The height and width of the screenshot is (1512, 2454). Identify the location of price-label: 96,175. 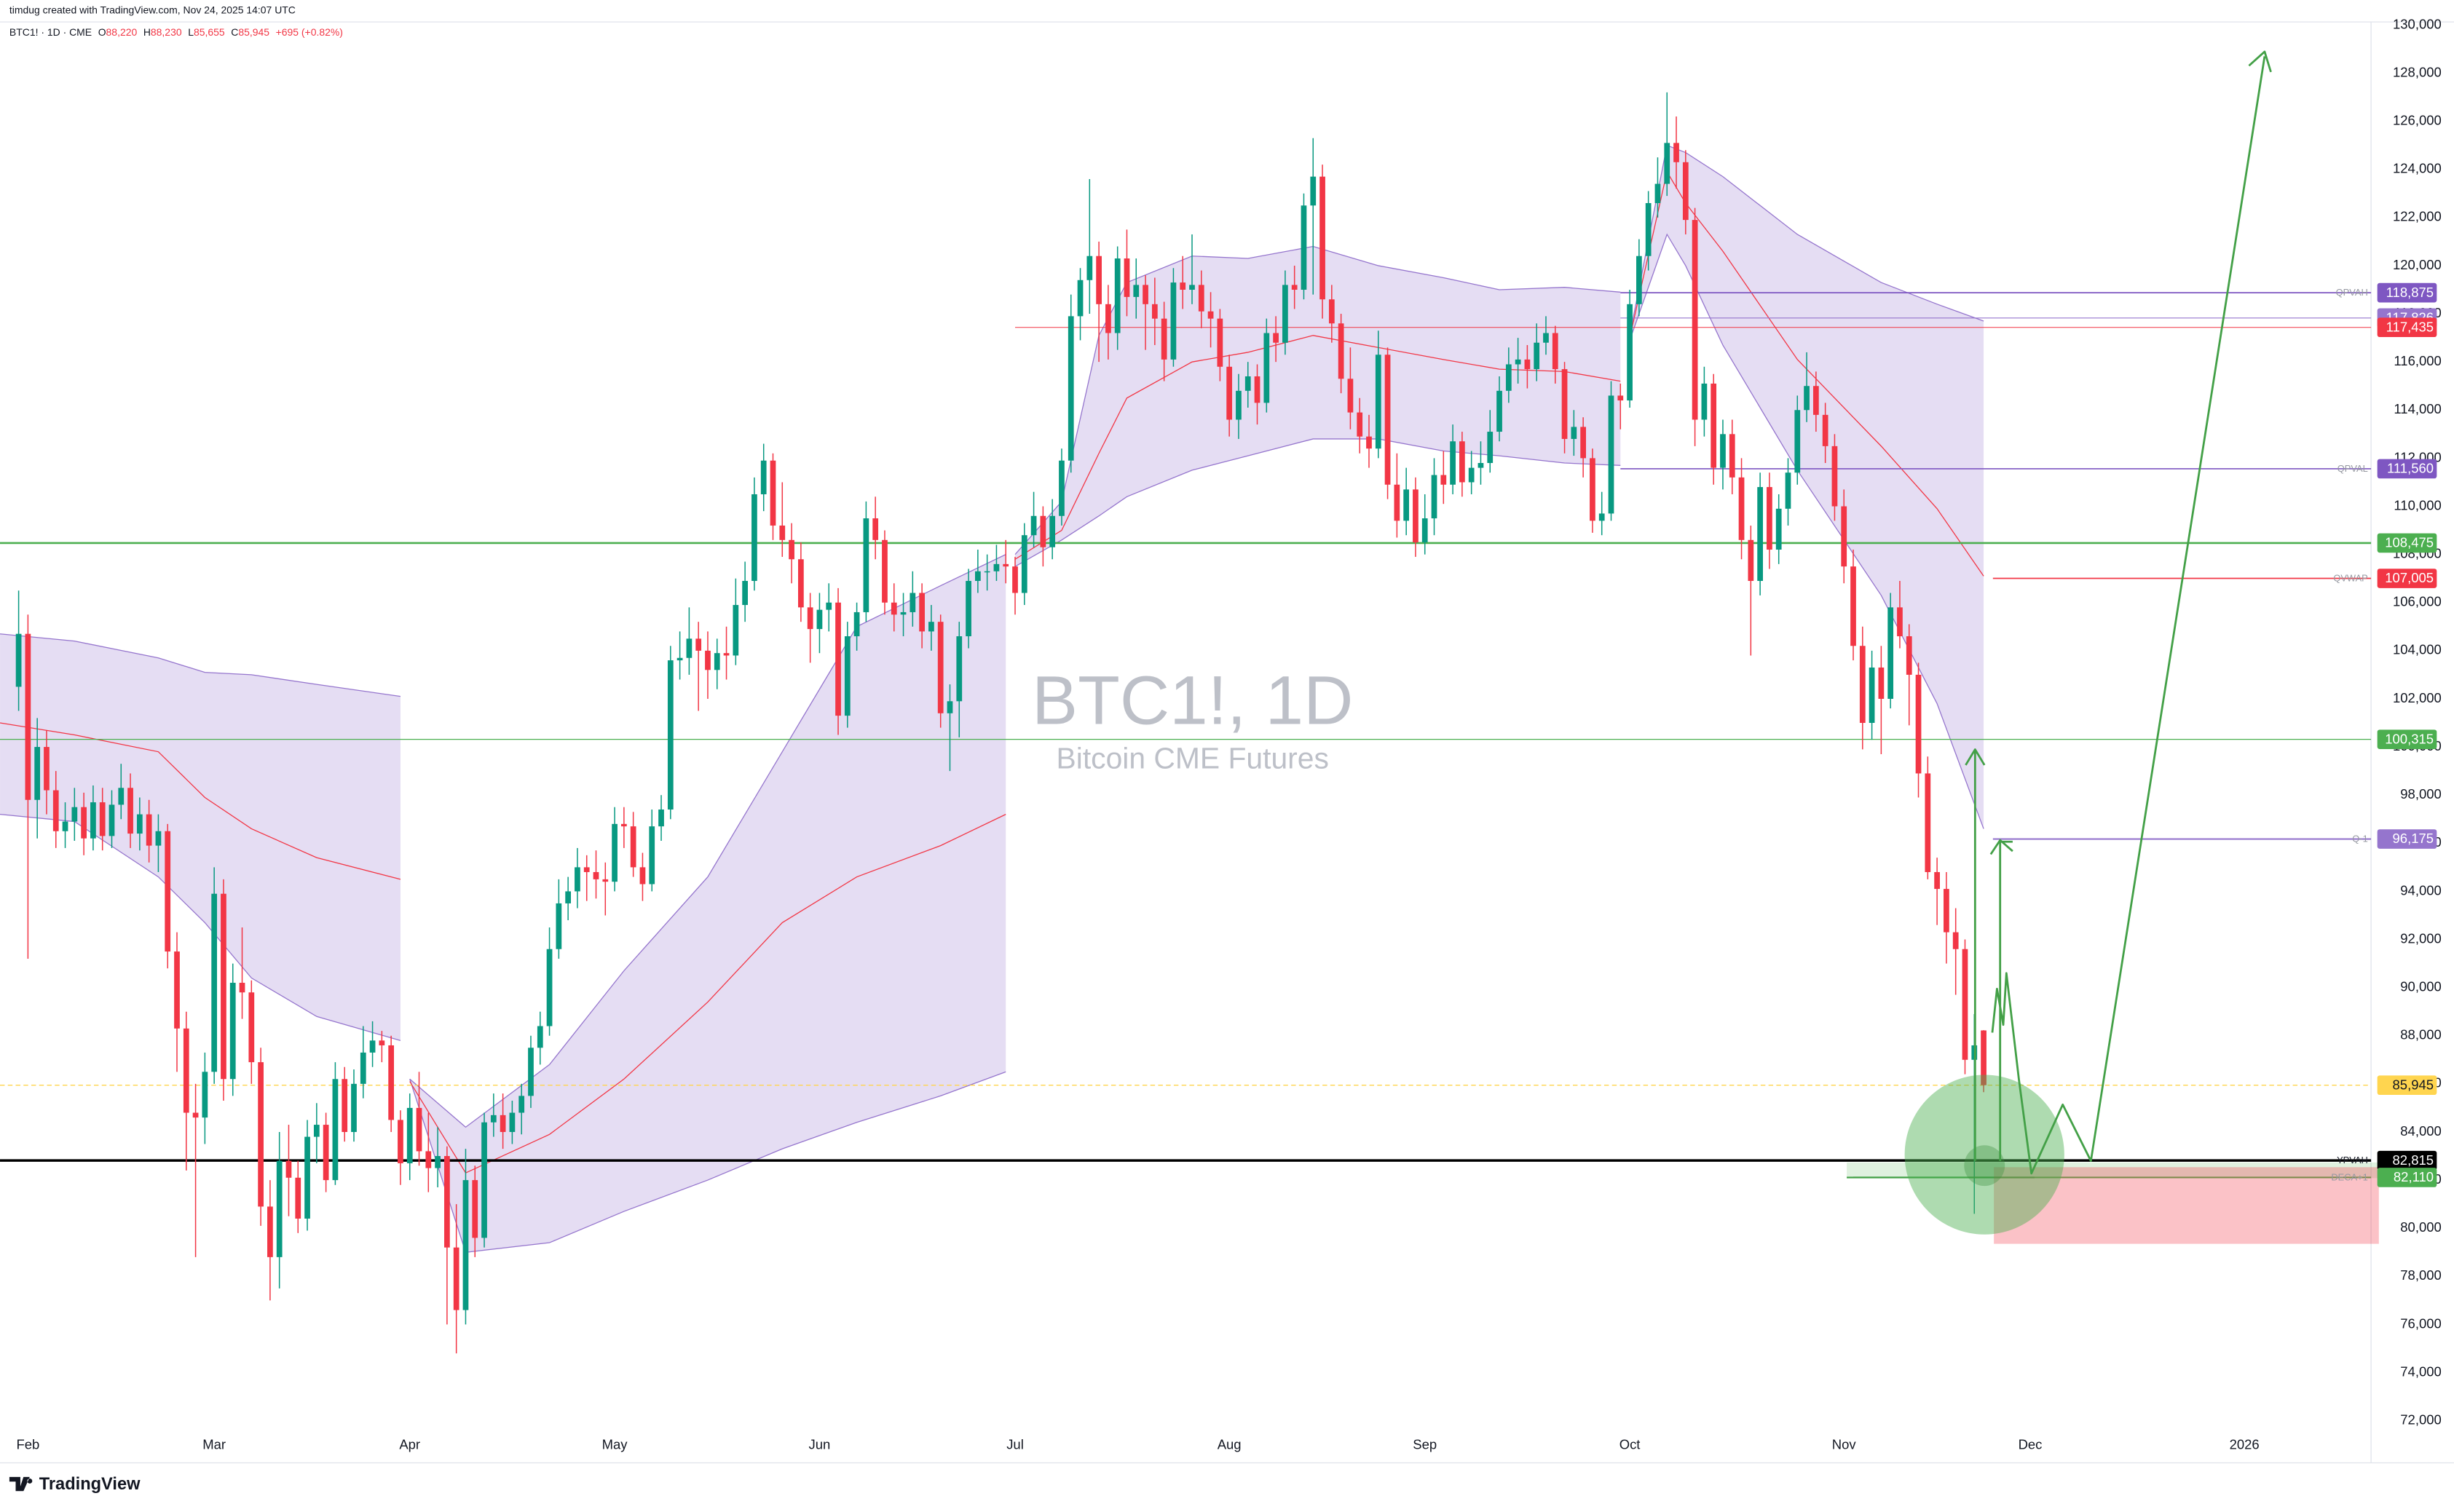
(2413, 838).